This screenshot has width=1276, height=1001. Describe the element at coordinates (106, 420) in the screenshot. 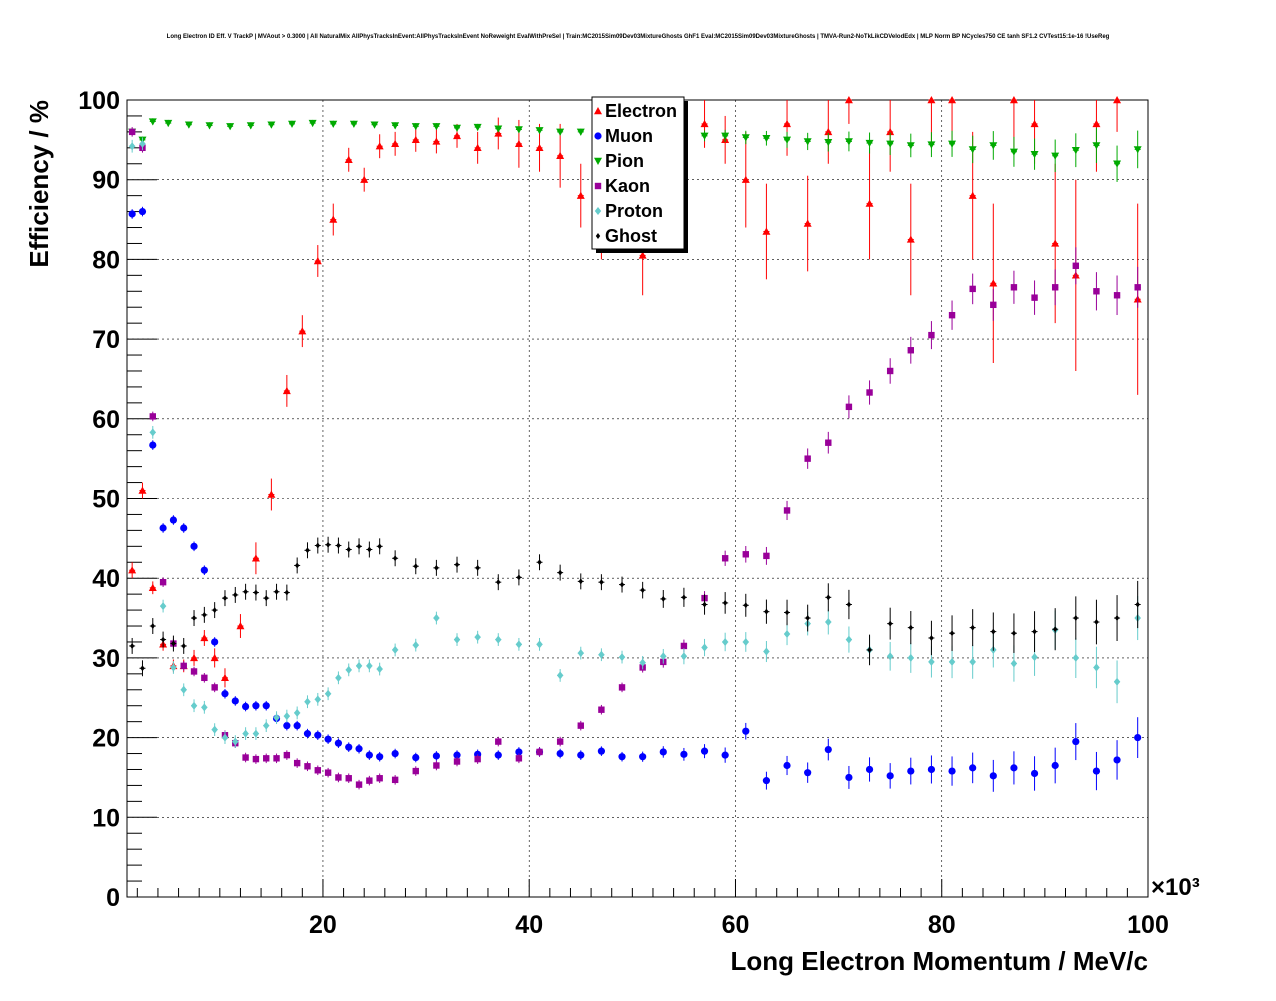

I see `y-tick-label: 60` at that location.